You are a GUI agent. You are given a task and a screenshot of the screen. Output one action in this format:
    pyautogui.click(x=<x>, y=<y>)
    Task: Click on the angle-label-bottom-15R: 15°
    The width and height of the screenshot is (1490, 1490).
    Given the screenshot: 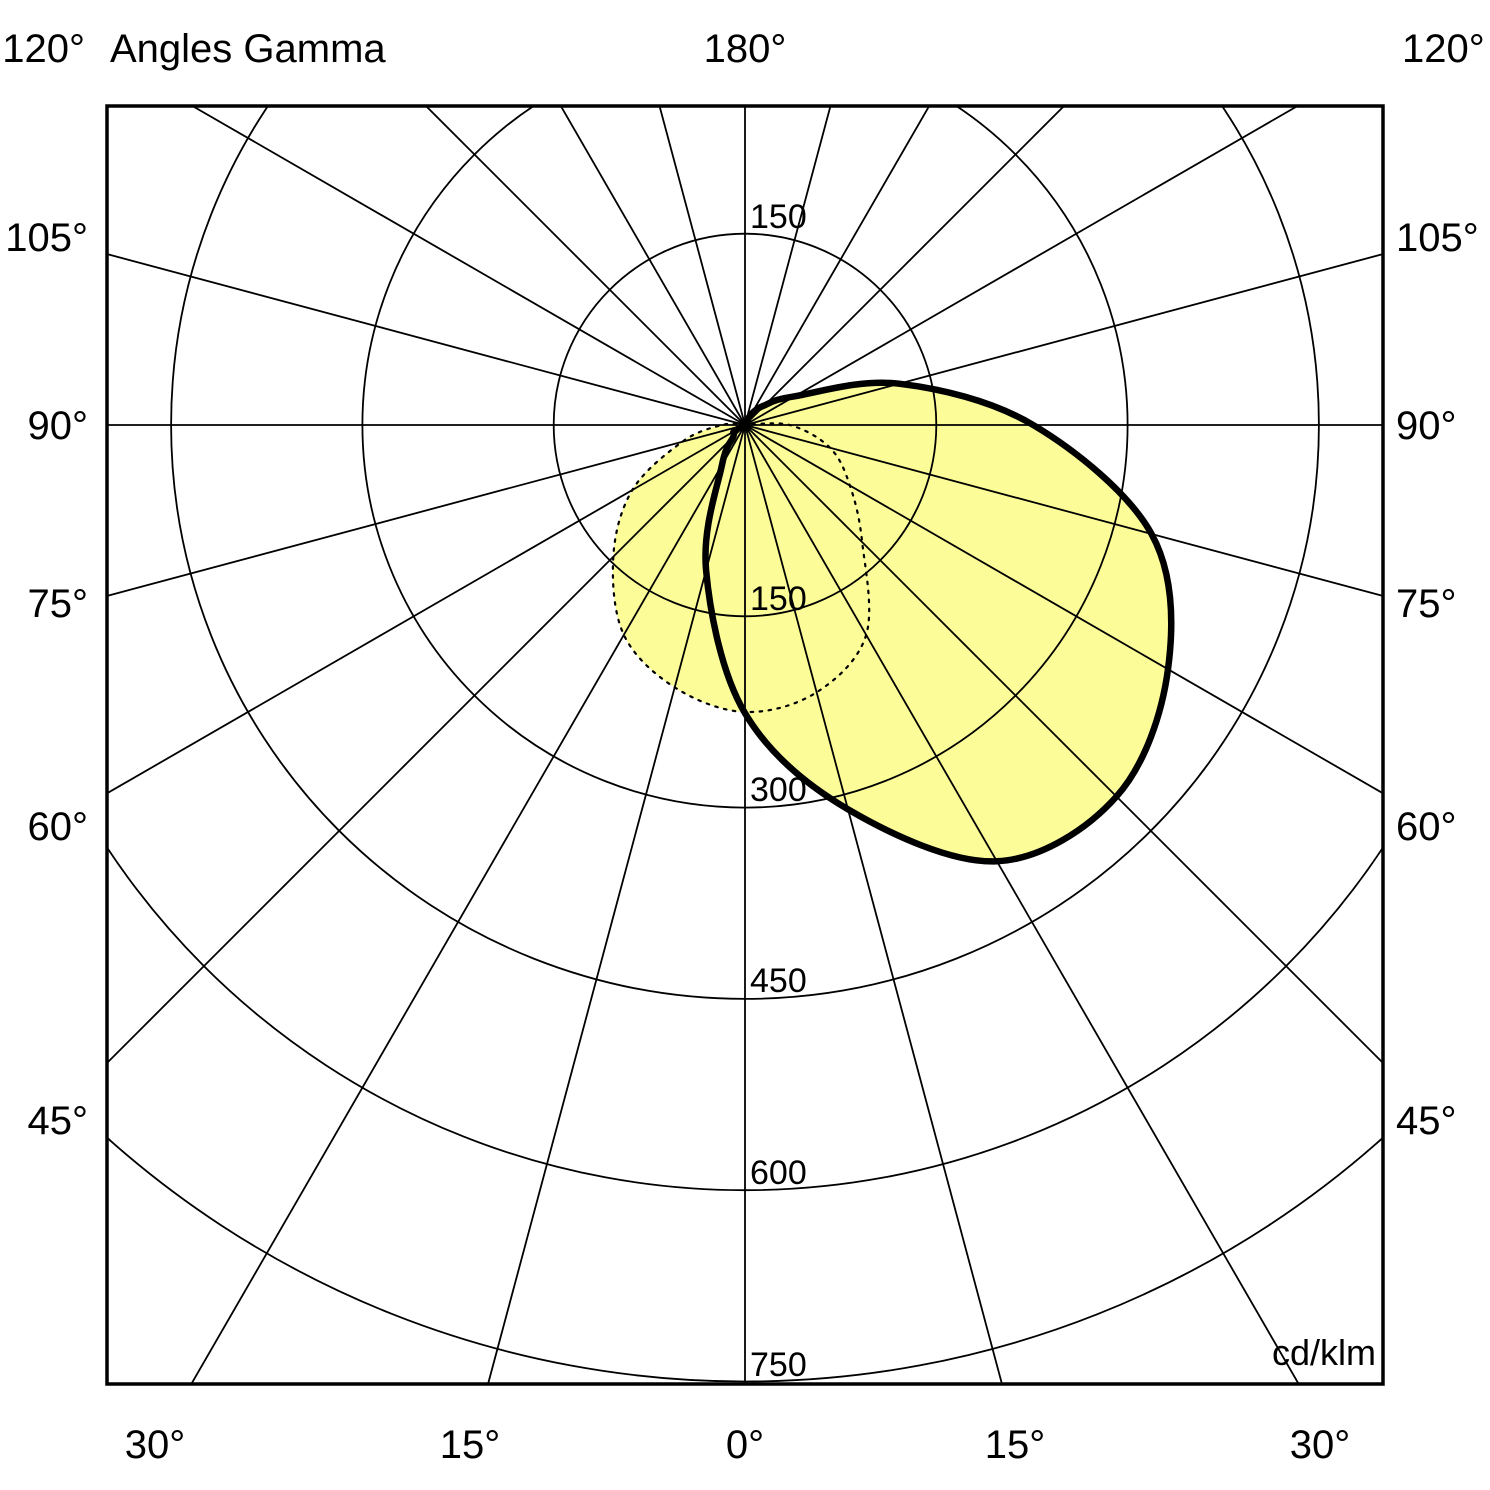 What is the action you would take?
    pyautogui.click(x=1015, y=1445)
    